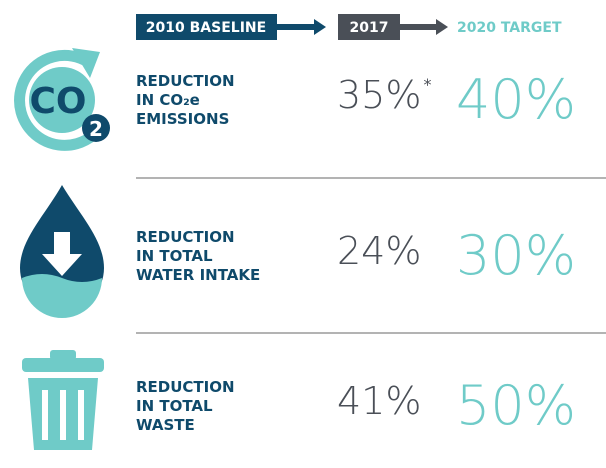 This screenshot has height=468, width=606. What do you see at coordinates (168, 100) in the screenshot?
I see `row-label: IN CO₂e` at bounding box center [168, 100].